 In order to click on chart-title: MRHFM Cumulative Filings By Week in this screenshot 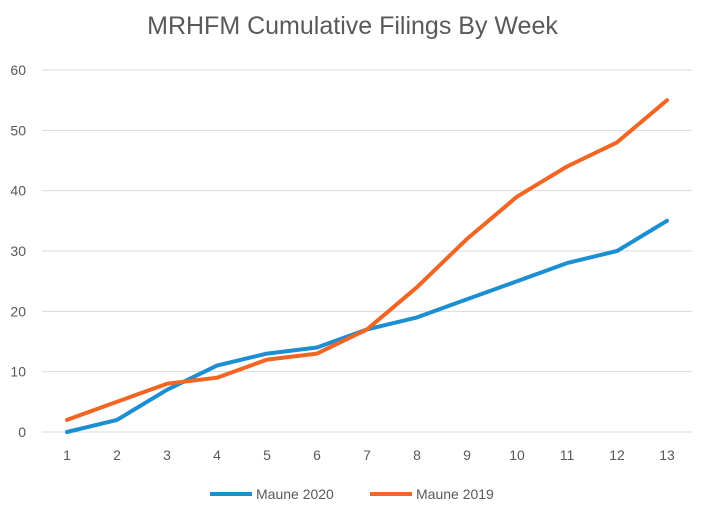, I will do `click(352, 26)`.